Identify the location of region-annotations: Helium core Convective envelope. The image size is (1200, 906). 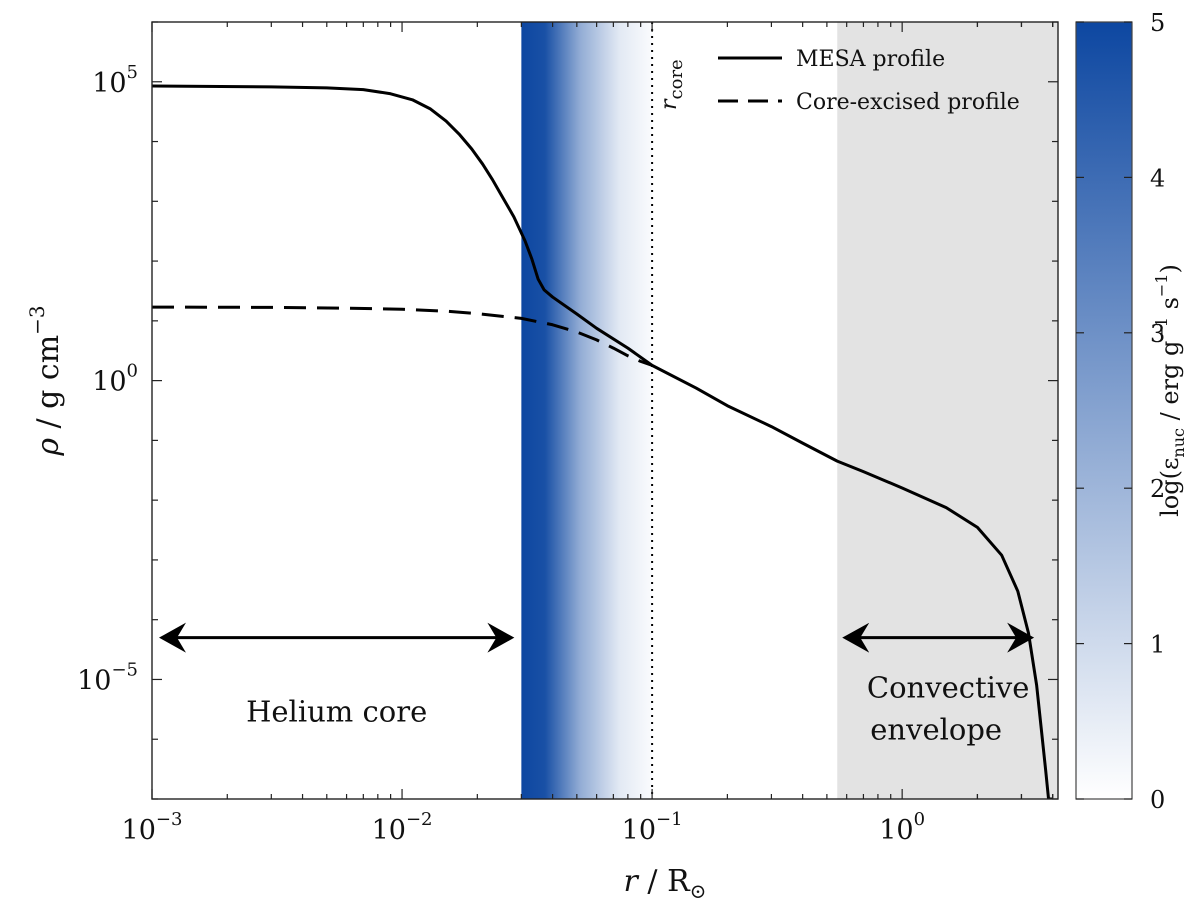
(597, 684).